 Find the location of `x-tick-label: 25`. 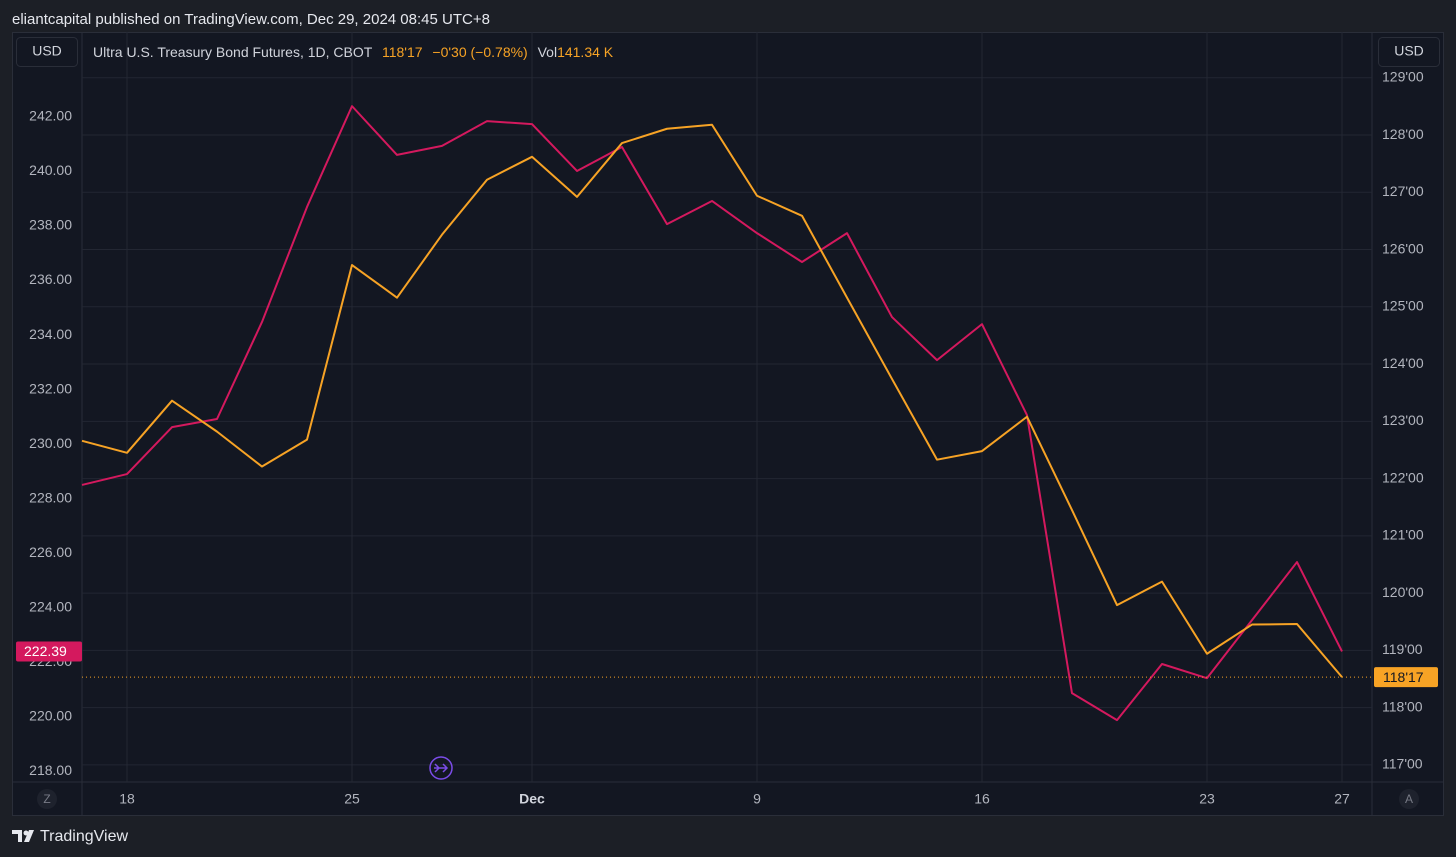

x-tick-label: 25 is located at coordinates (352, 799).